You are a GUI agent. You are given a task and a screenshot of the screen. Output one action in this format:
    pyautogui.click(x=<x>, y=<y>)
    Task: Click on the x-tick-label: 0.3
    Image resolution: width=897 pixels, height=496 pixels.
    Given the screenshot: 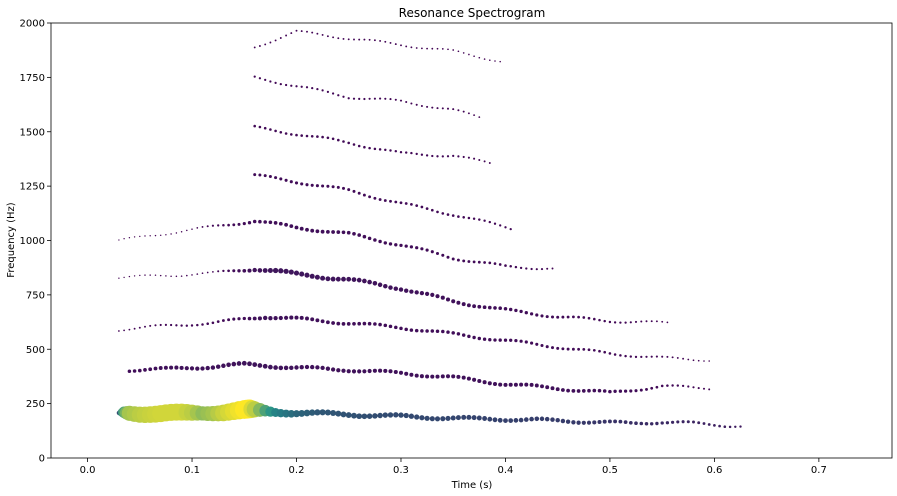 What is the action you would take?
    pyautogui.click(x=401, y=470)
    